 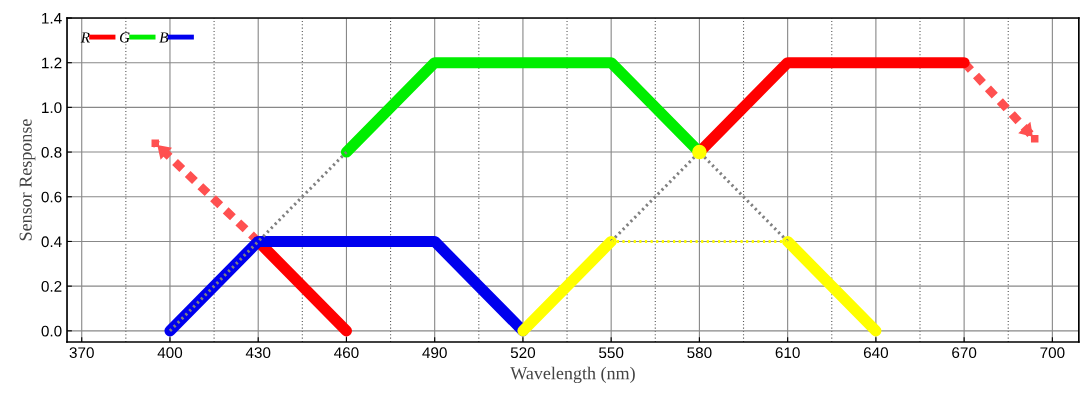 What do you see at coordinates (81, 353) in the screenshot?
I see `x-tick-label: 370` at bounding box center [81, 353].